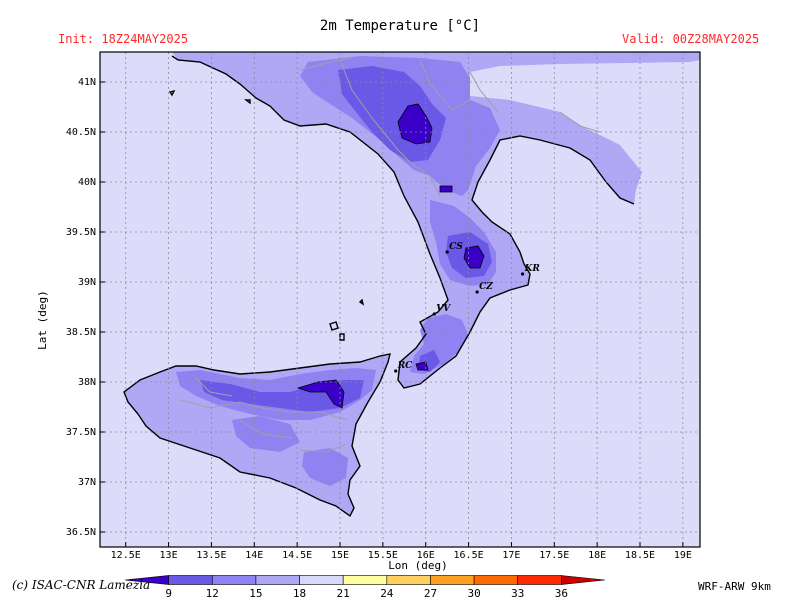  I want to click on colorbar-label: 30, so click(473, 593).